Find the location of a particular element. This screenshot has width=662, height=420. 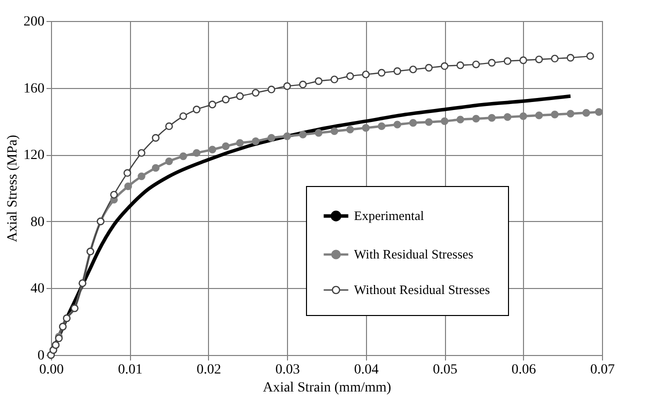

y-tick-label: 40 is located at coordinates (37, 289).